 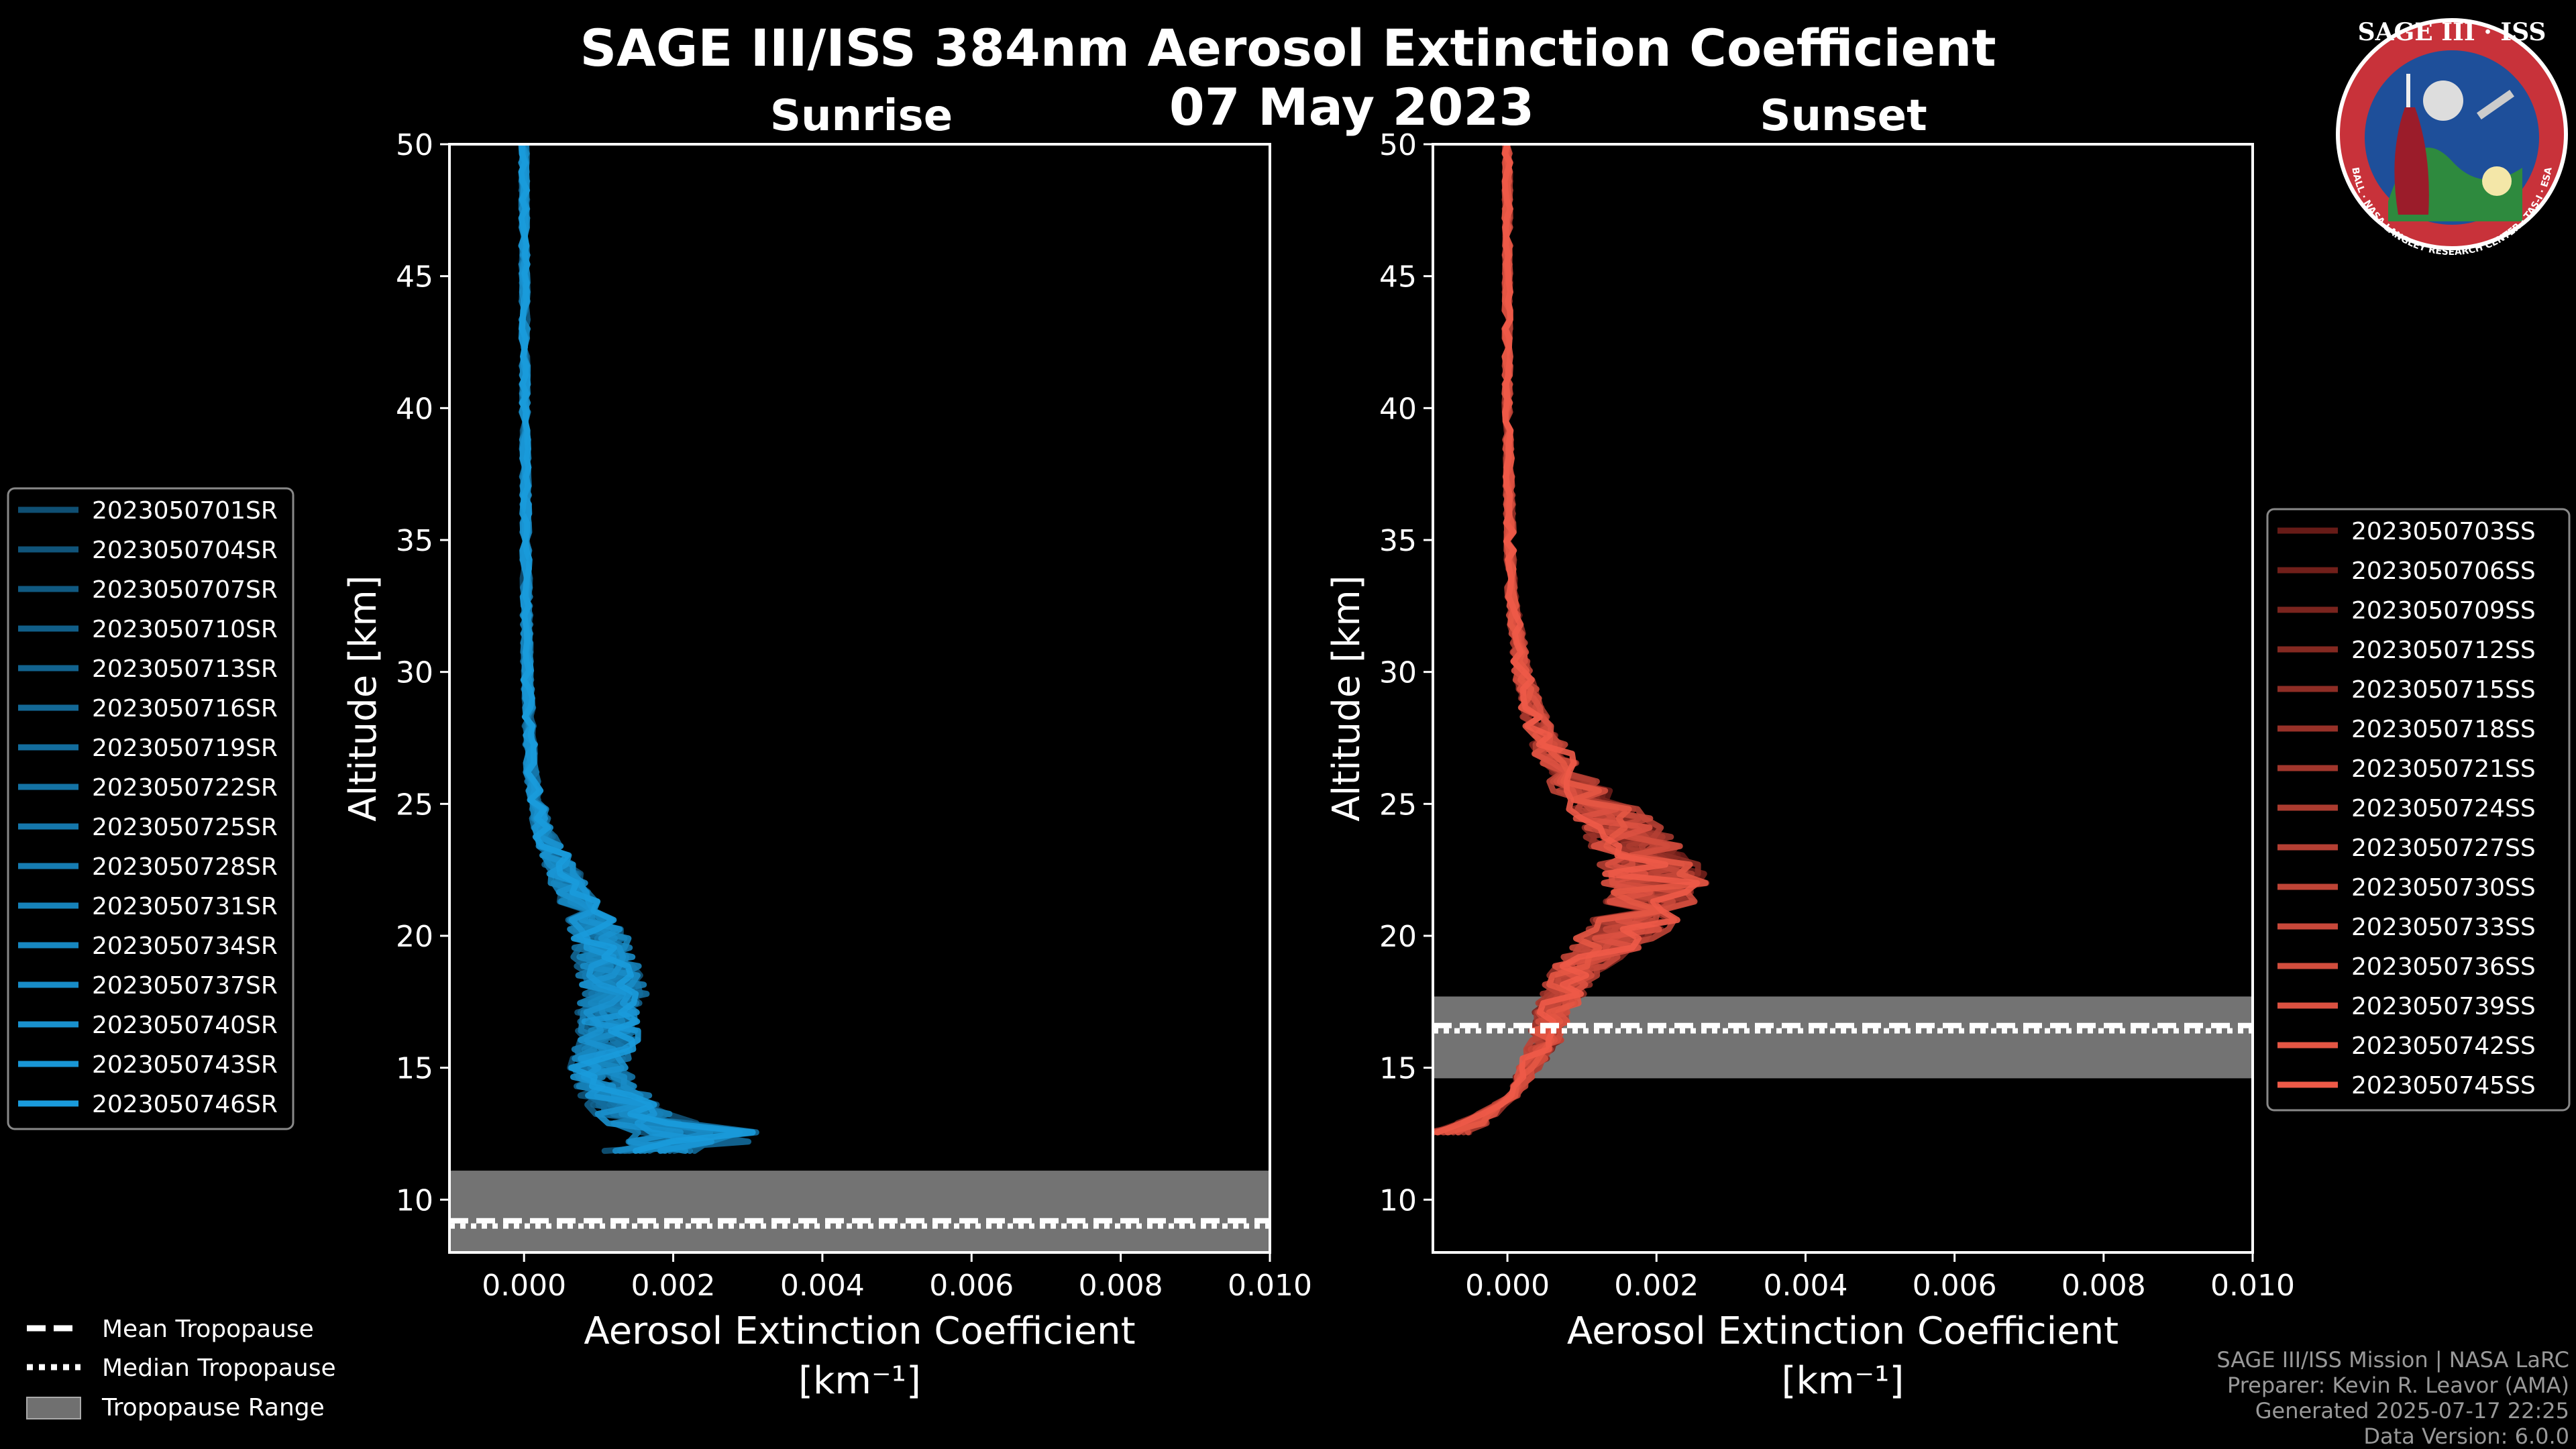 I want to click on sunrise-legend-label: 2023050740SR, so click(x=185, y=1025).